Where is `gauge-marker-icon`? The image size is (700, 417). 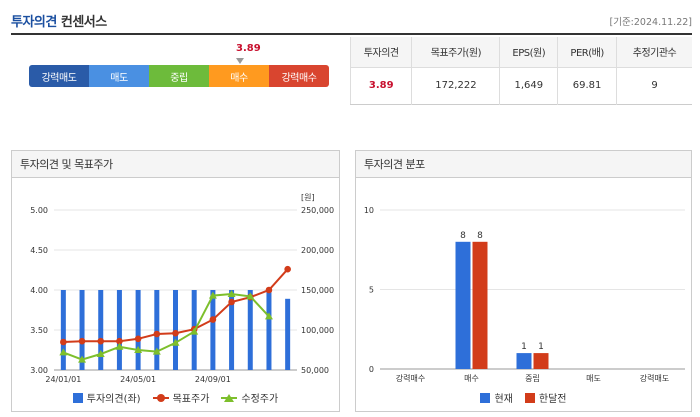 gauge-marker-icon is located at coordinates (240, 61).